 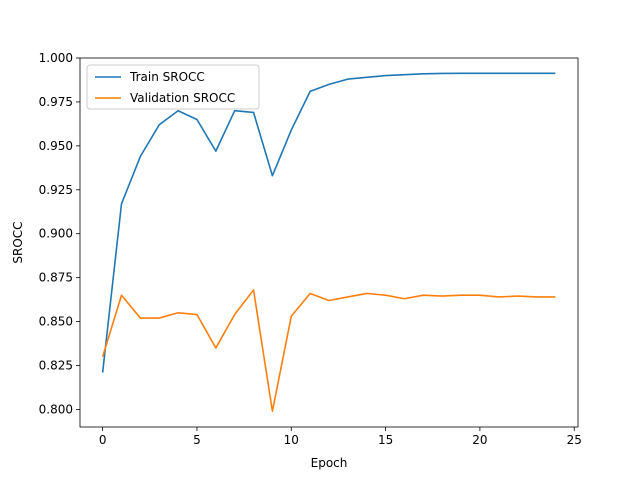 What do you see at coordinates (479, 440) in the screenshot?
I see `x-tick-label: 20` at bounding box center [479, 440].